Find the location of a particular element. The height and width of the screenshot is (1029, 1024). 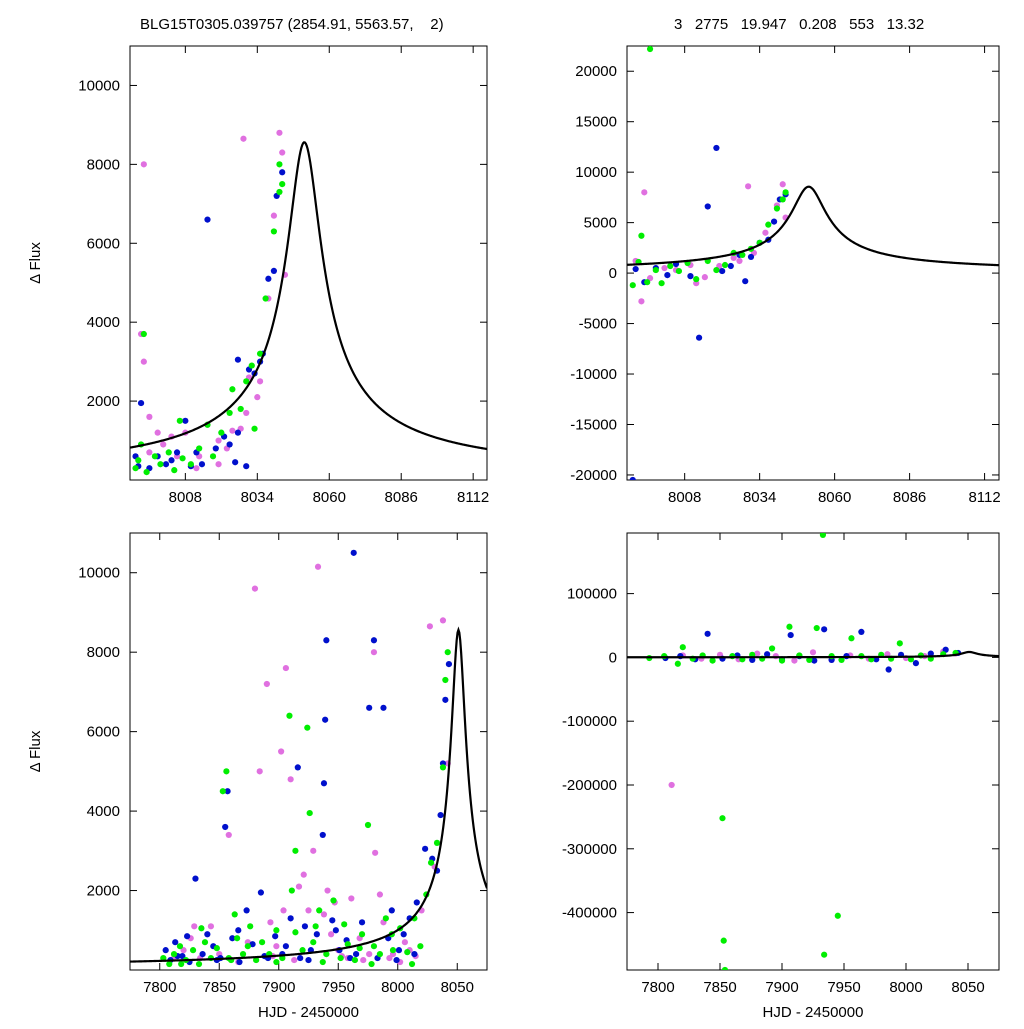

y-tick-label: 4000 is located at coordinates (103, 322).